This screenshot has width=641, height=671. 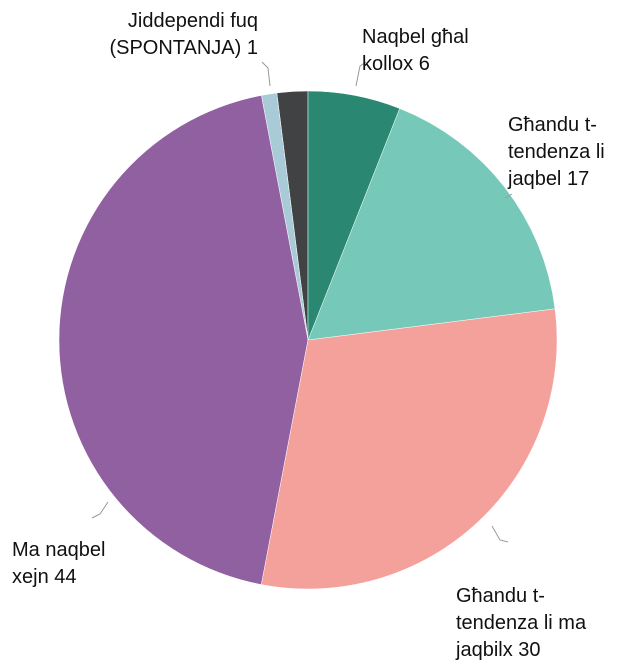 What do you see at coordinates (183, 34) in the screenshot?
I see `slice-category: Jiddependi fuq (SPONTANJA)` at bounding box center [183, 34].